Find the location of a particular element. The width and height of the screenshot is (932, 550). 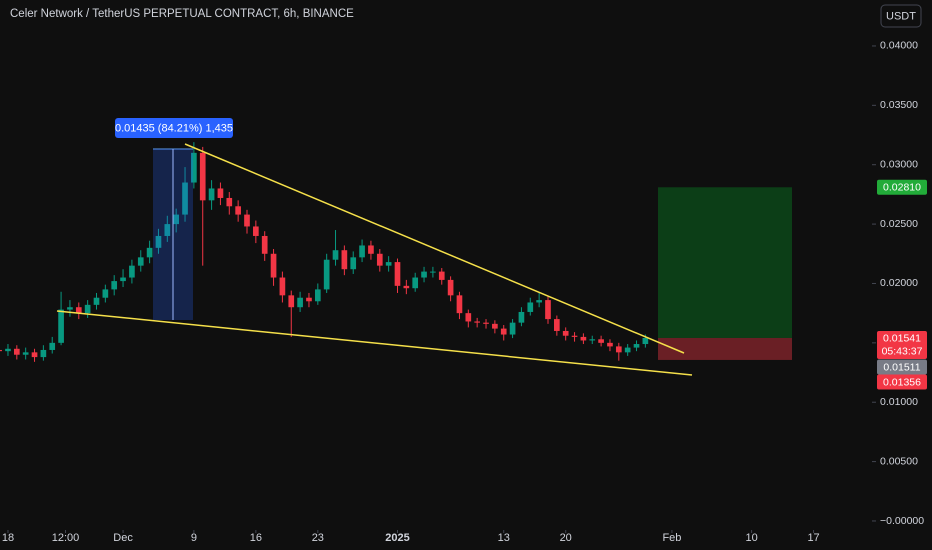

countdown: 05:43:37 is located at coordinates (902, 351).